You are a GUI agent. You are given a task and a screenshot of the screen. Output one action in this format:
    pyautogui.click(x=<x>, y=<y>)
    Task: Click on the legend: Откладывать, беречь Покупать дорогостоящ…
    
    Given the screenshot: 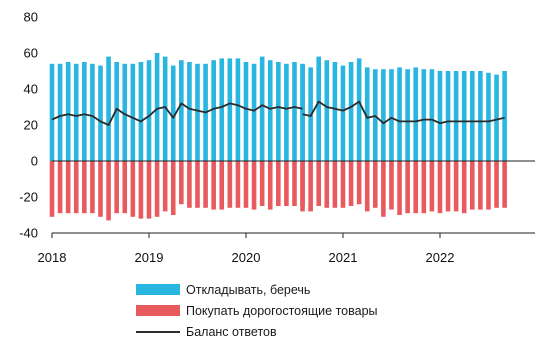 What is the action you would take?
    pyautogui.click(x=257, y=310)
    